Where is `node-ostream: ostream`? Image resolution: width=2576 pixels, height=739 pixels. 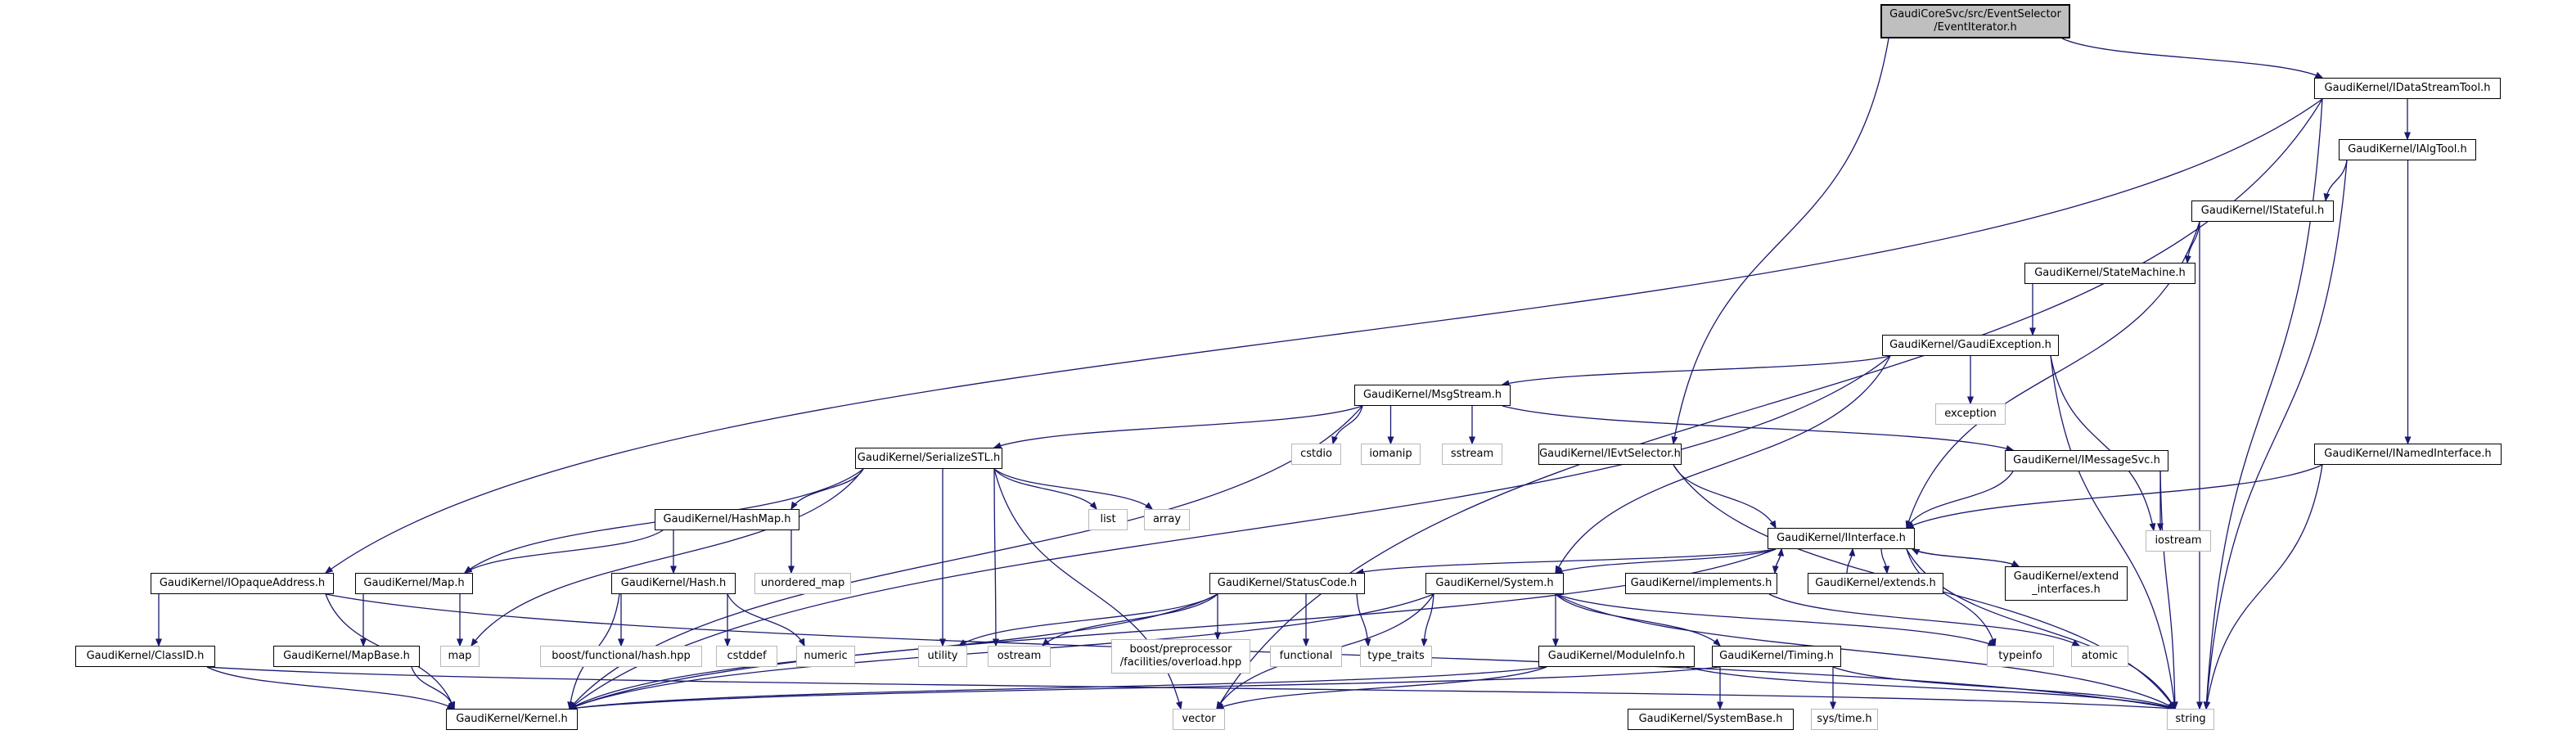 node-ostream: ostream is located at coordinates (1019, 656).